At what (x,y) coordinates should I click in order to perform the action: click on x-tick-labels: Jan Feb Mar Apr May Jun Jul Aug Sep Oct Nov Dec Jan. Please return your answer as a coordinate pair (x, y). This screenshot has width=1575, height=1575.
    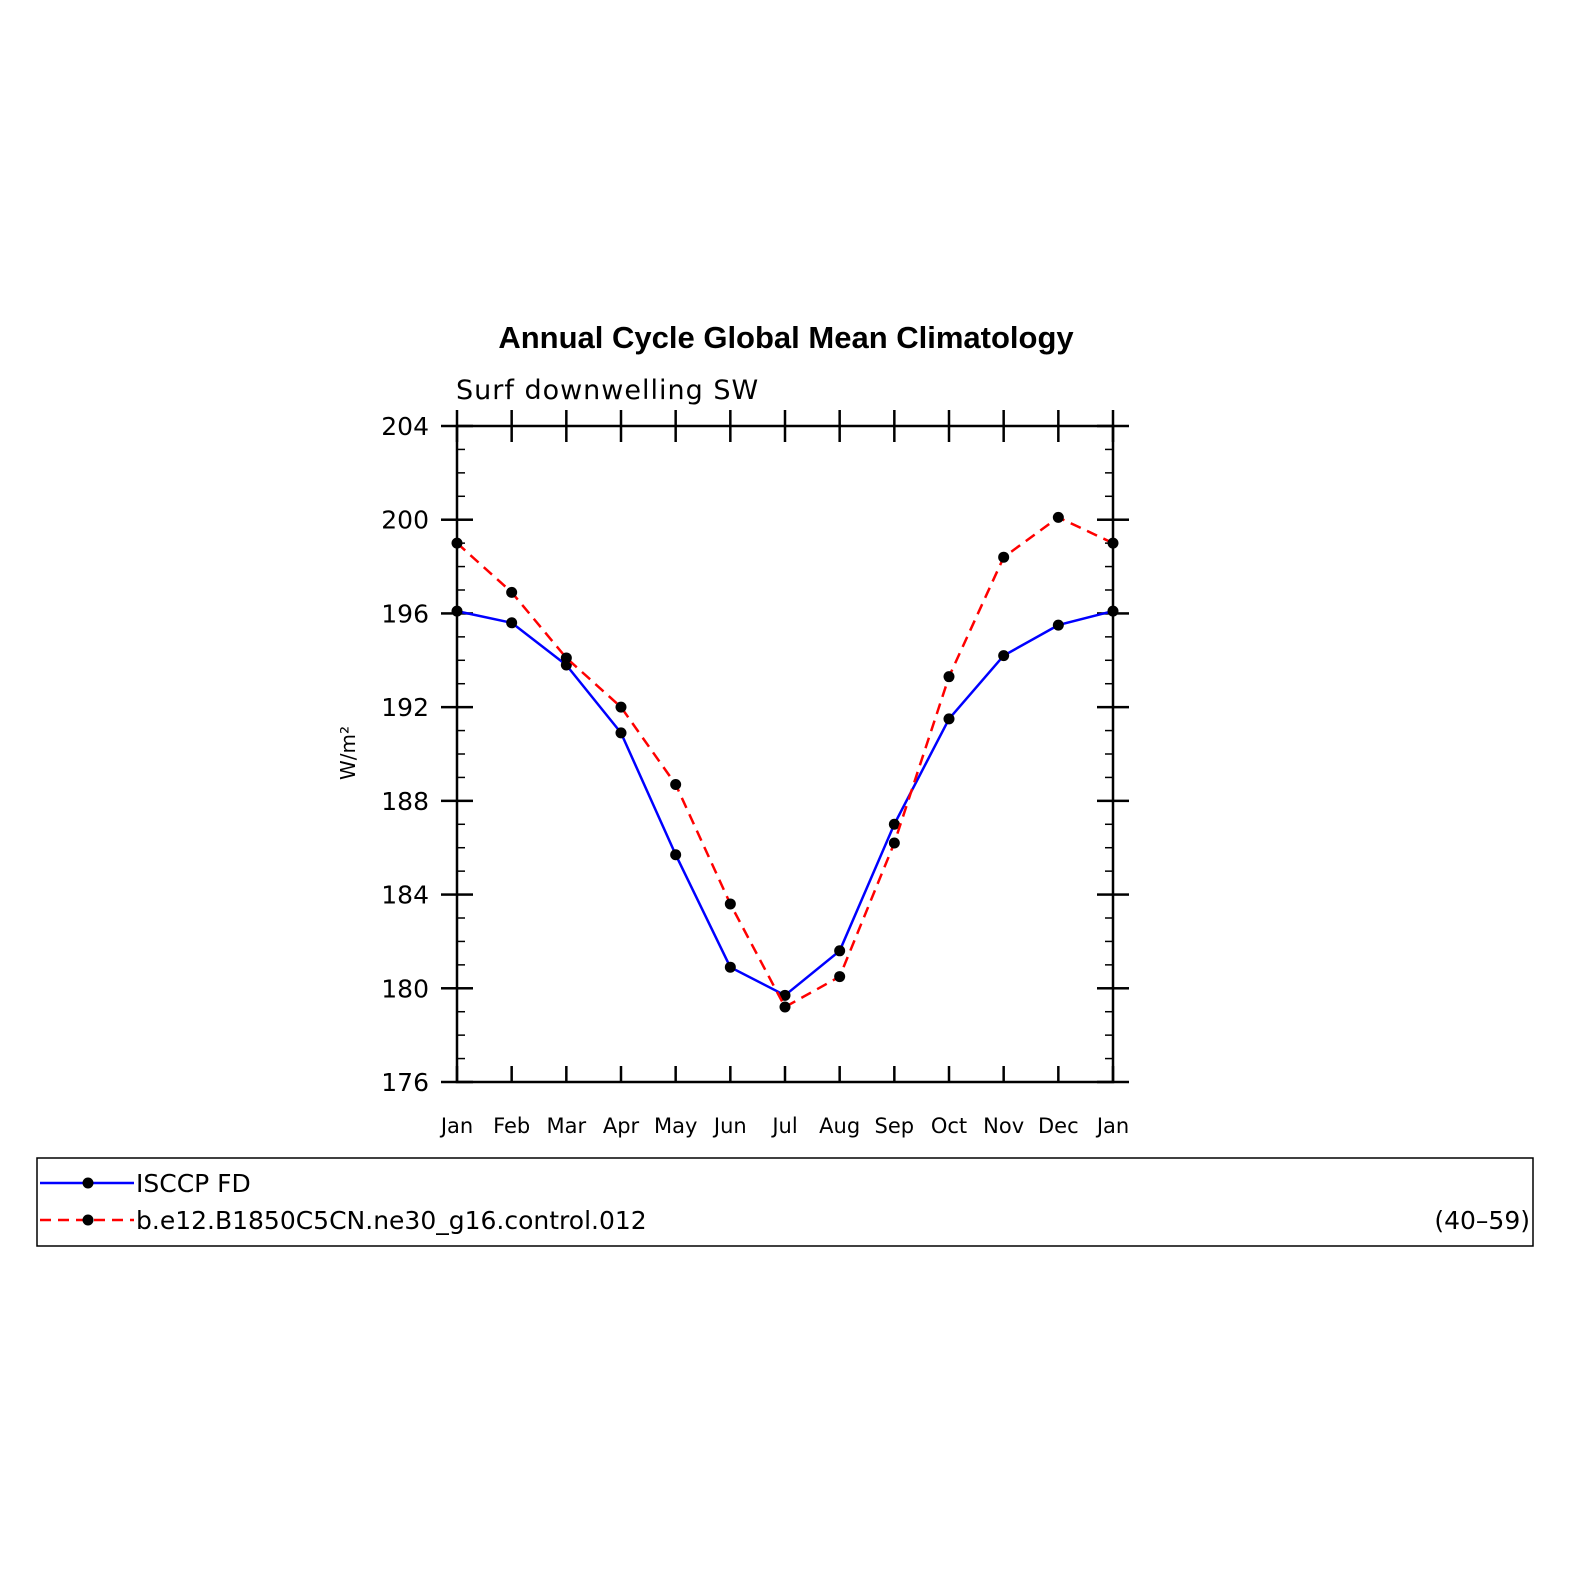
    Looking at the image, I should click on (784, 1126).